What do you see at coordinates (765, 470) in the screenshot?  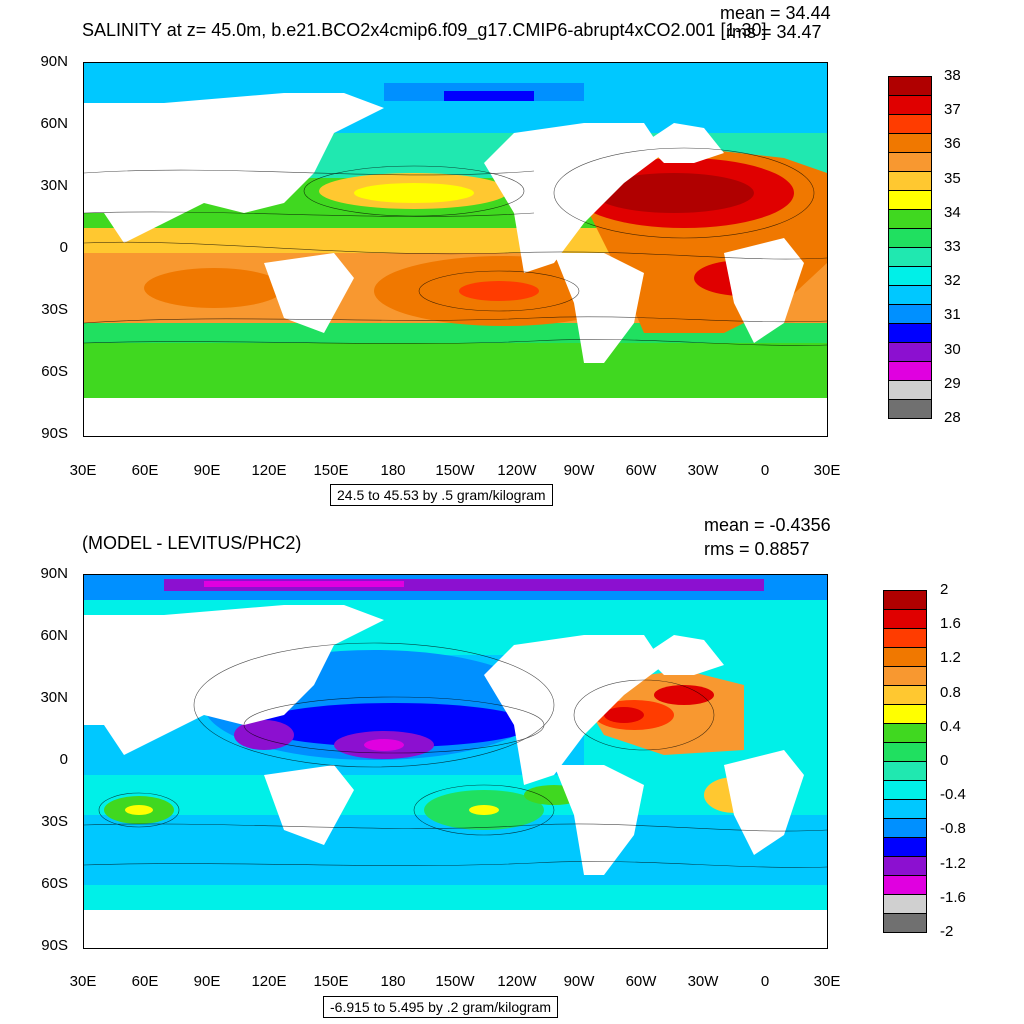 I see `panel1-lon-label: 0` at bounding box center [765, 470].